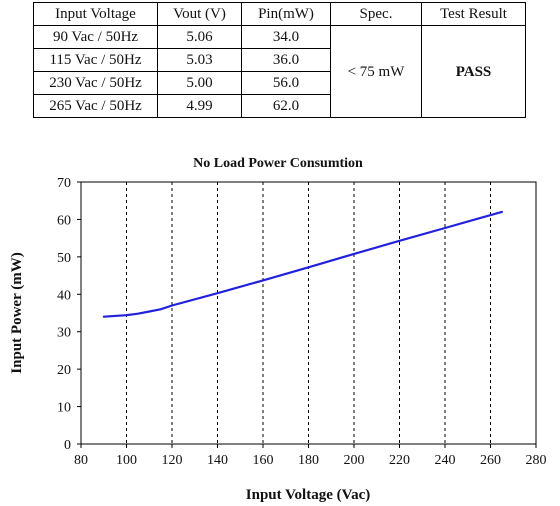 Image resolution: width=560 pixels, height=506 pixels. Describe the element at coordinates (473, 14) in the screenshot. I see `header-test-result: Test Result` at that location.